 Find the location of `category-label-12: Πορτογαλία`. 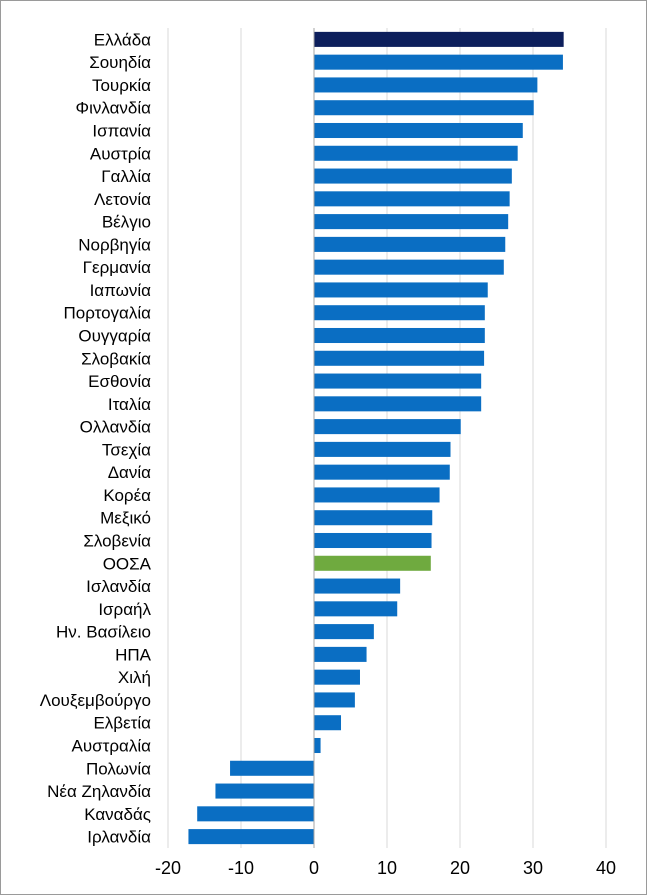

category-label-12: Πορτογαλία is located at coordinates (107, 313).